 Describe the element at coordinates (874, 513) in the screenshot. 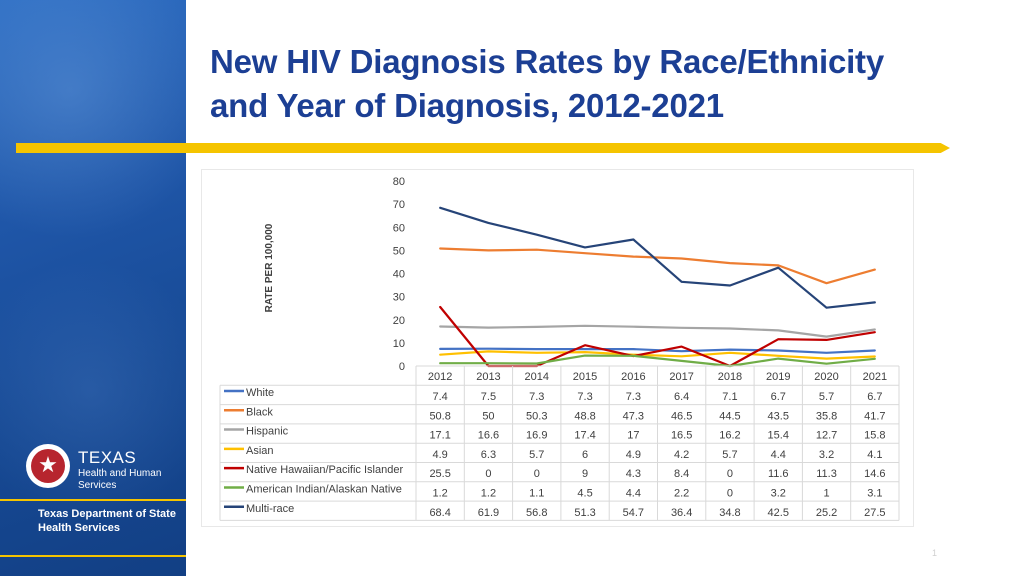

I see `data-label: 27.5` at that location.